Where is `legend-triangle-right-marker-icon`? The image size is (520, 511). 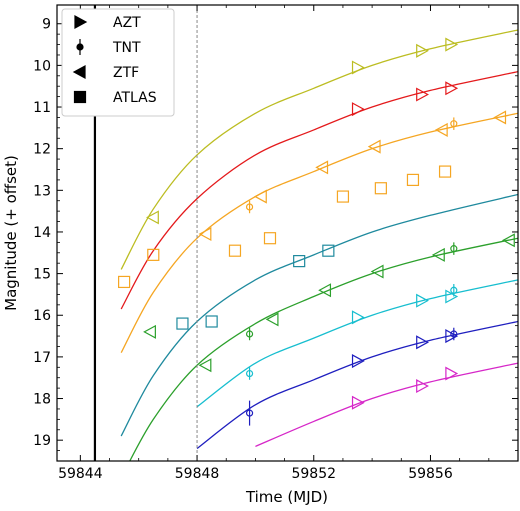 legend-triangle-right-marker-icon is located at coordinates (81, 22).